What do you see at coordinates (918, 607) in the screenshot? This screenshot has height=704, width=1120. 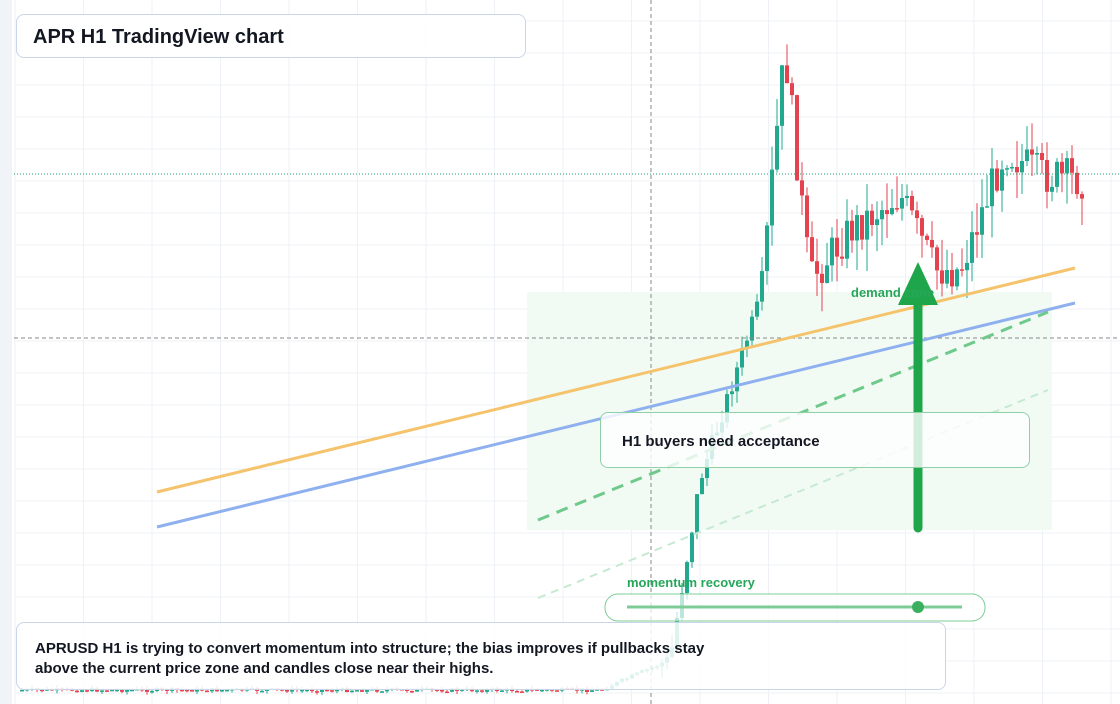 I see `indicator-dot` at bounding box center [918, 607].